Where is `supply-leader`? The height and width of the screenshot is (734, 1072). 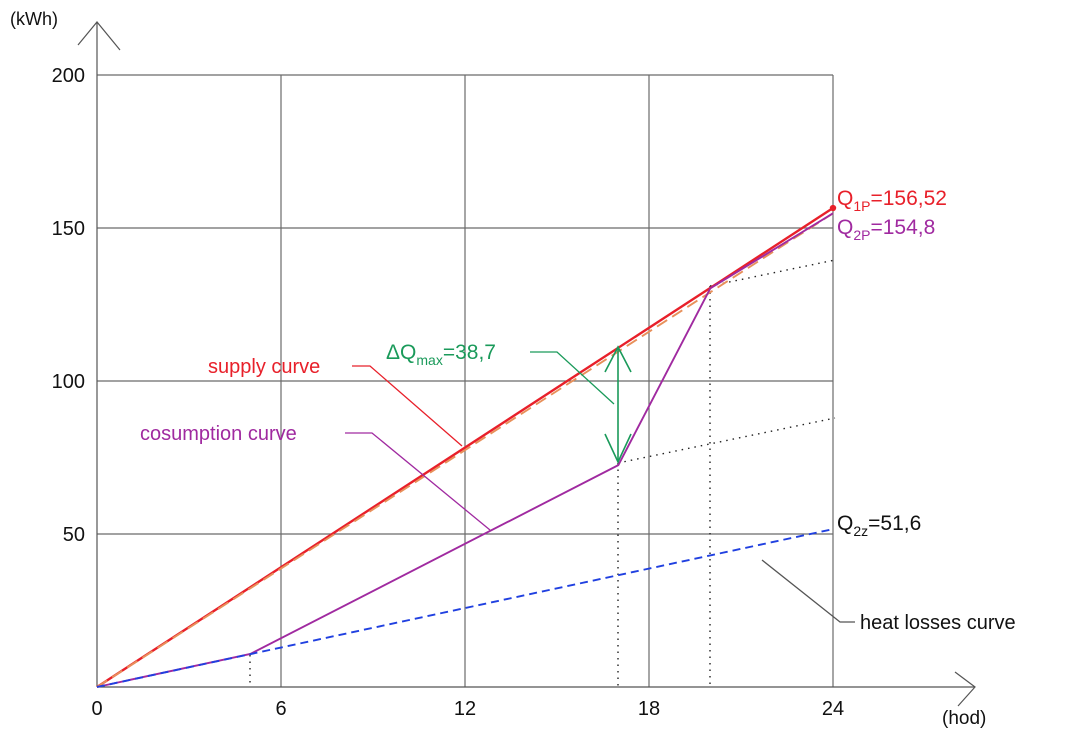
supply-leader is located at coordinates (407, 406).